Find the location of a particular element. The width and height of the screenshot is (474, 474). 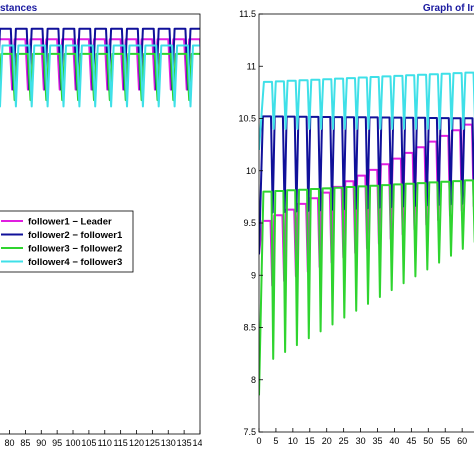

left-x-tick-label: 95 is located at coordinates (57, 443).